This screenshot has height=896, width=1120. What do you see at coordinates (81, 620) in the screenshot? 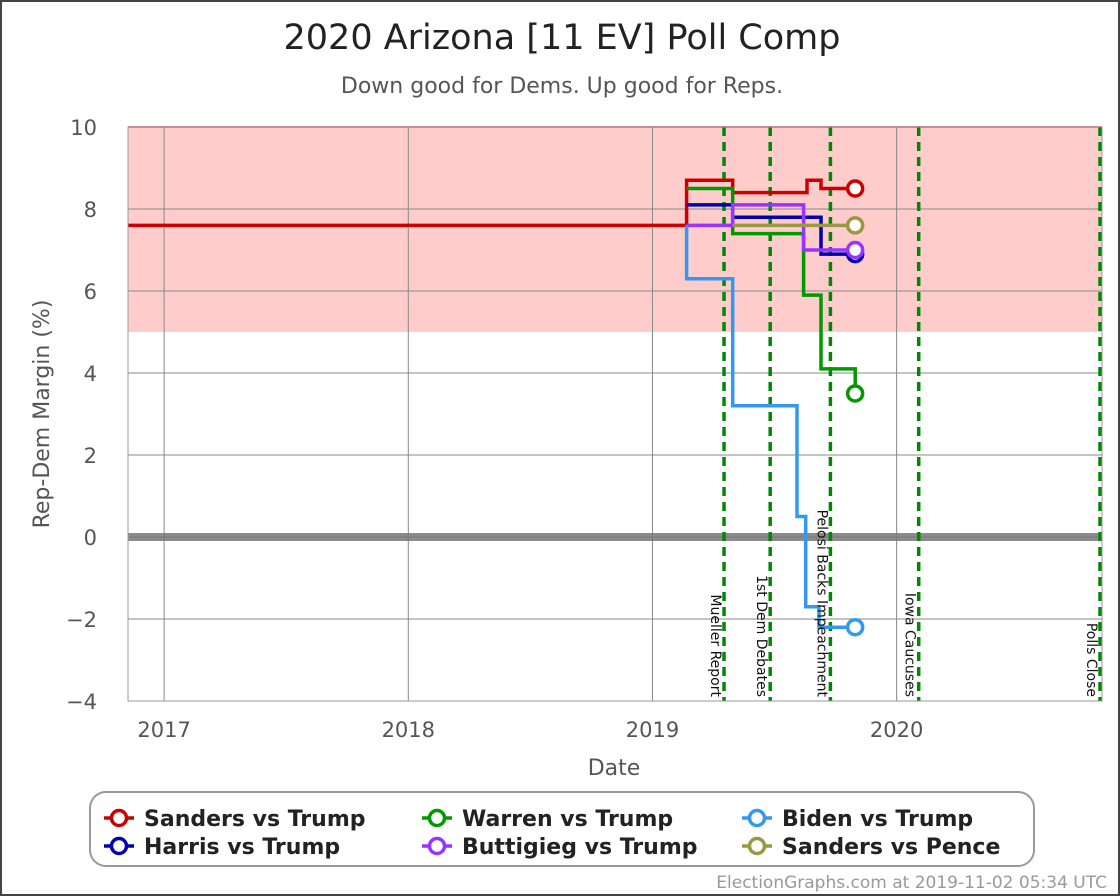
I see `y-tick-label: −2` at bounding box center [81, 620].